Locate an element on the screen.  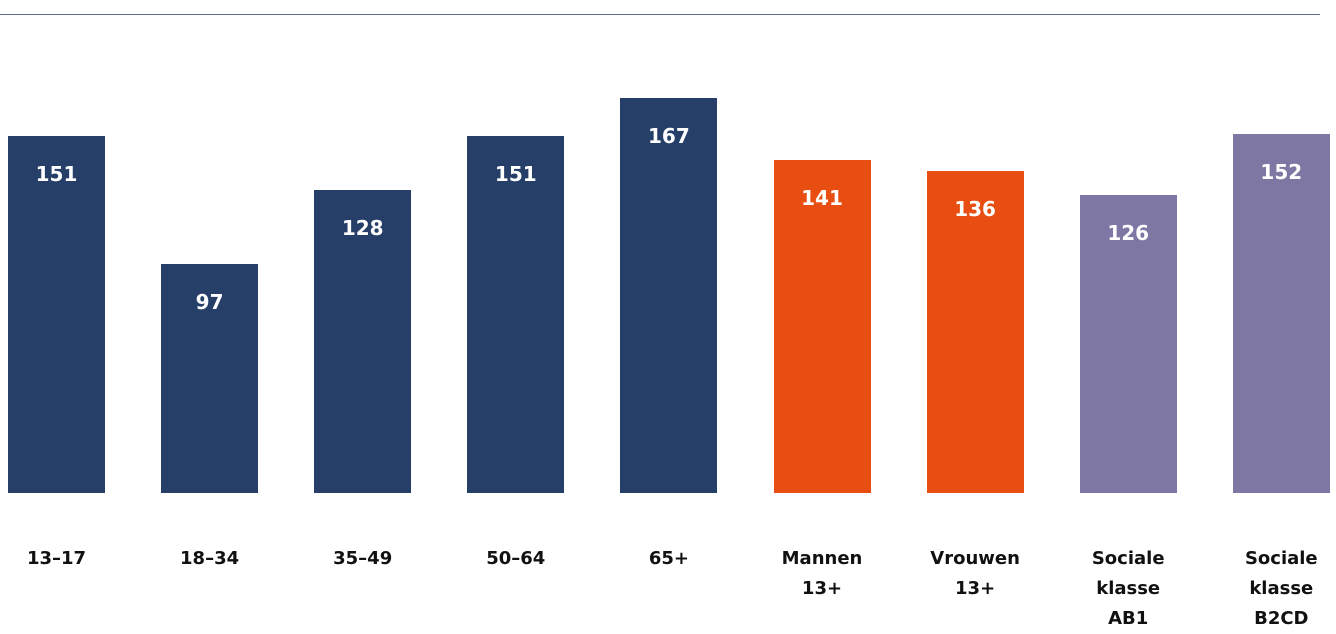
x-tick-label: 35–49 is located at coordinates (363, 558).